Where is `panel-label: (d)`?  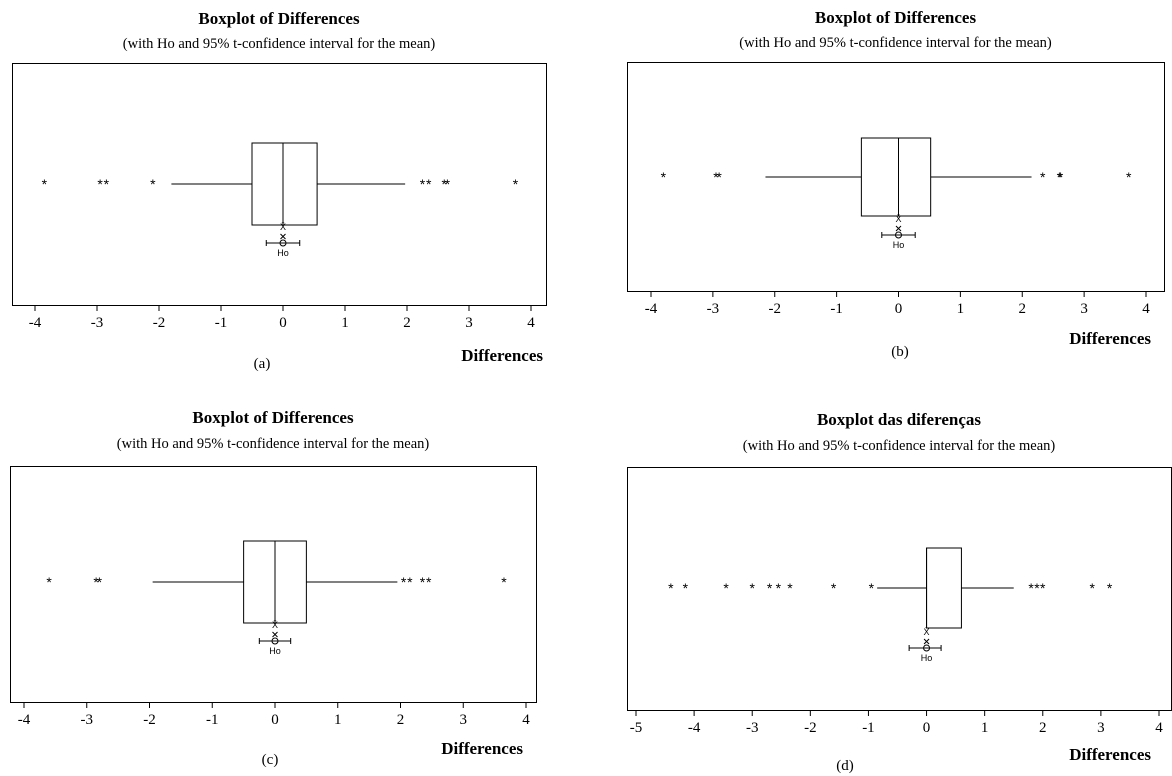
panel-label: (d) is located at coordinates (845, 766).